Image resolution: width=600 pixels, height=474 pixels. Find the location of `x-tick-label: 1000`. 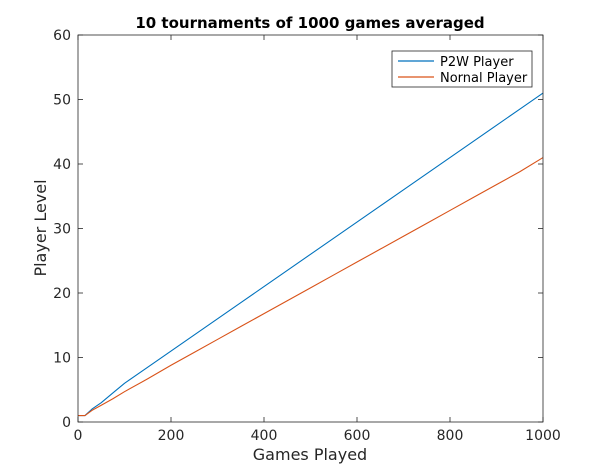

x-tick-label: 1000 is located at coordinates (543, 436).